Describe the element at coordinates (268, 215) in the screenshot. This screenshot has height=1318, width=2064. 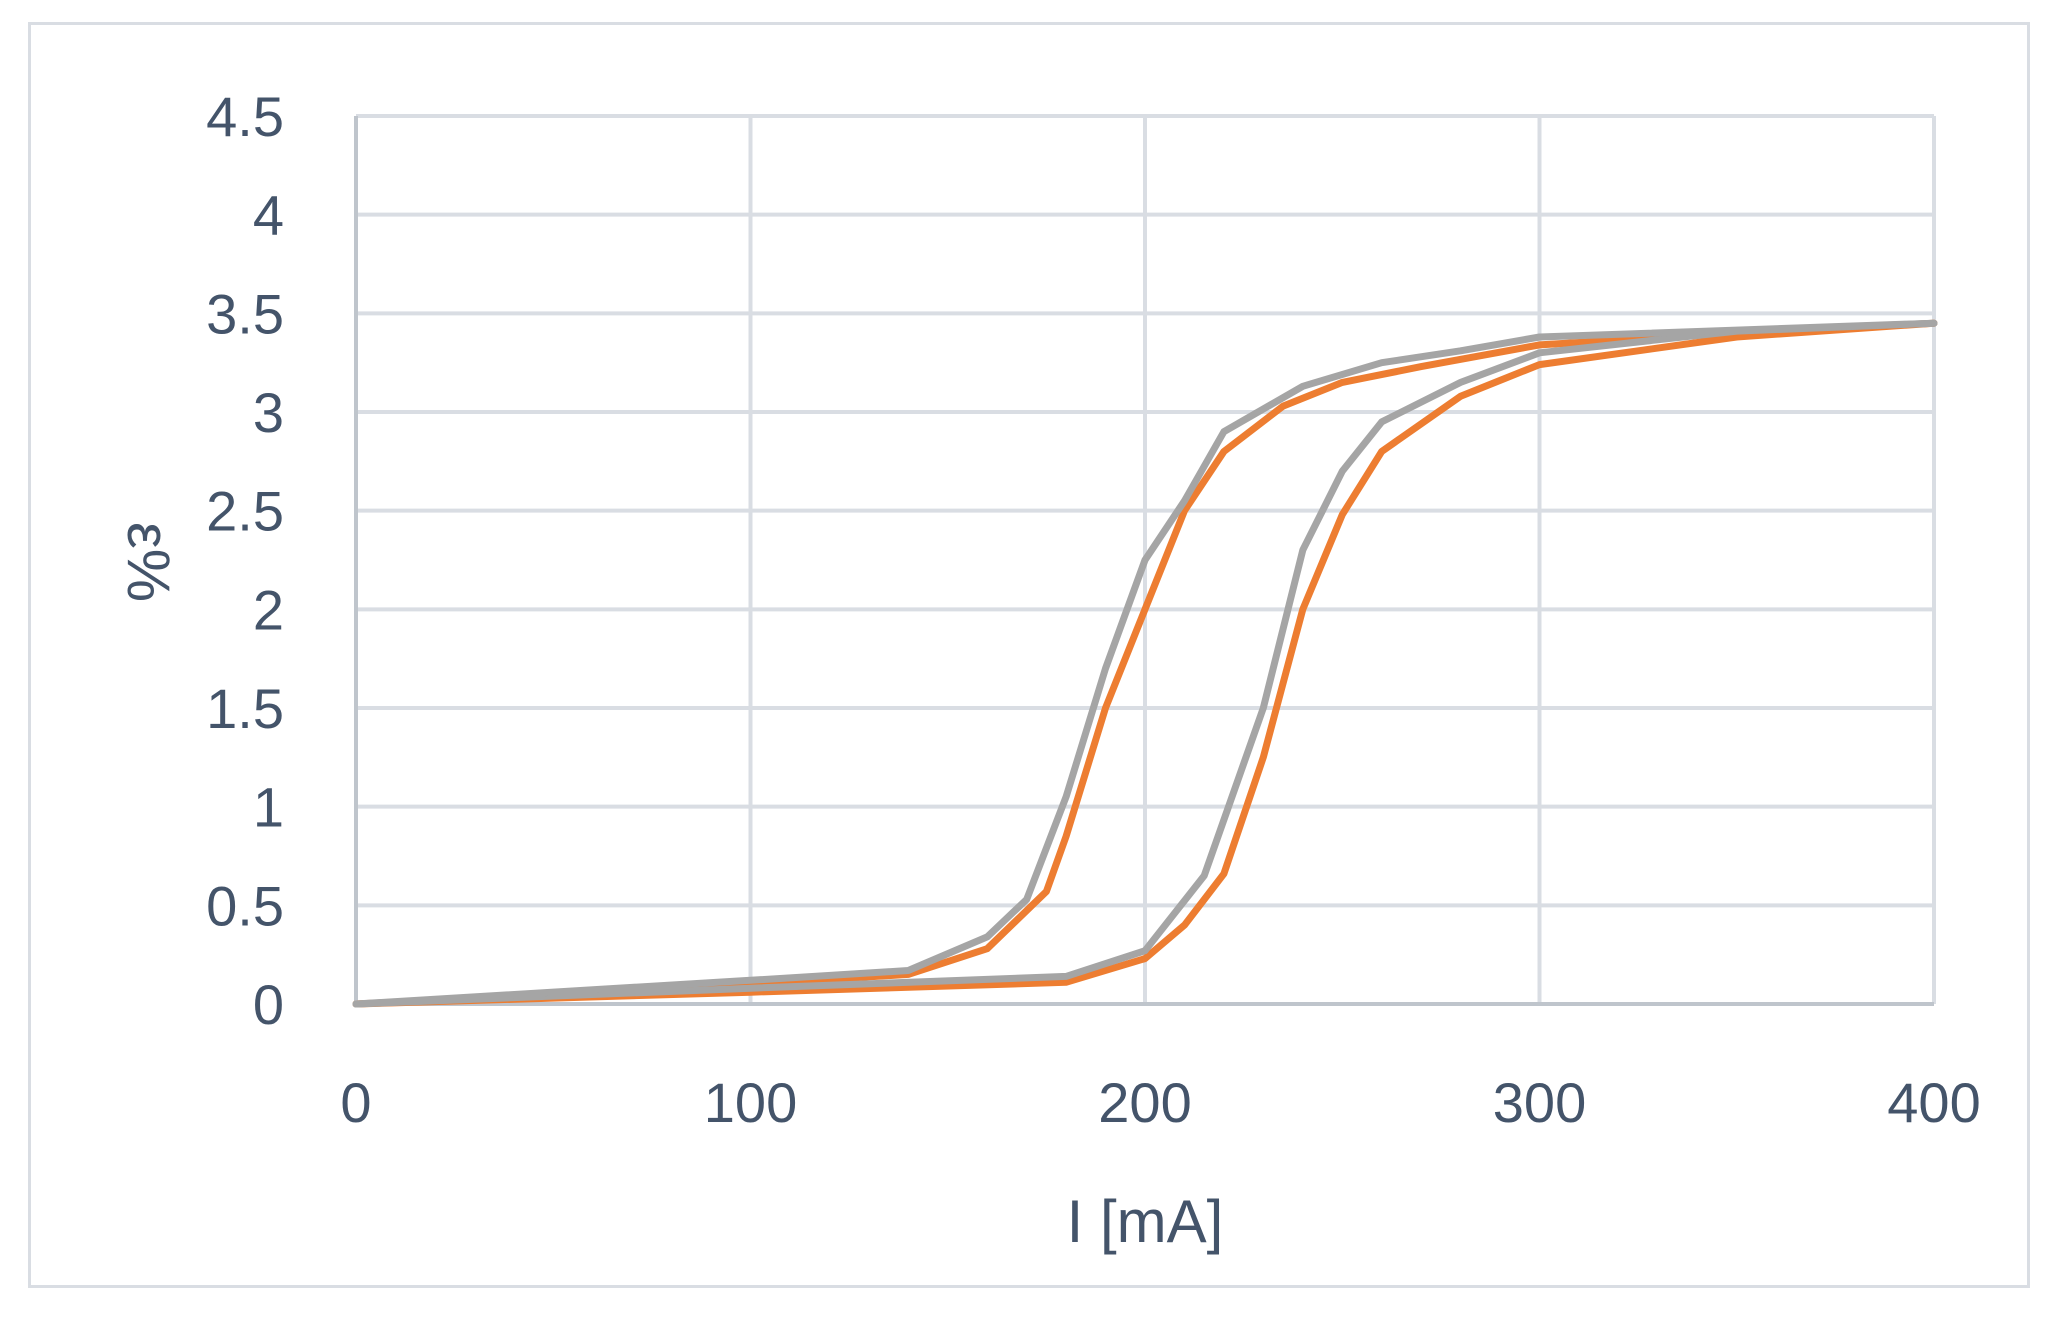
I see `y-tick-label: 4` at that location.